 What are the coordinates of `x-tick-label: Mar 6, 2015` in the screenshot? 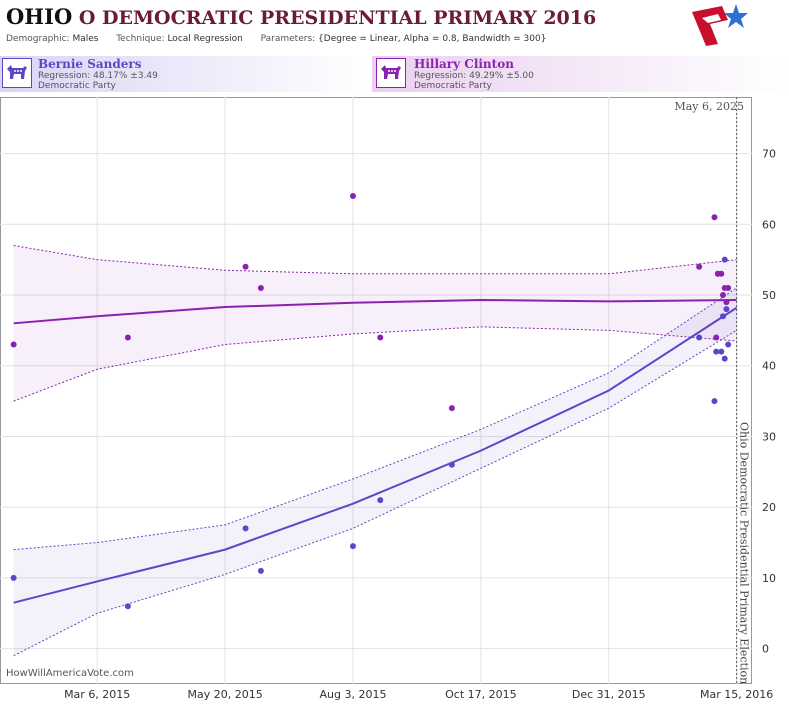 It's located at (97, 694).